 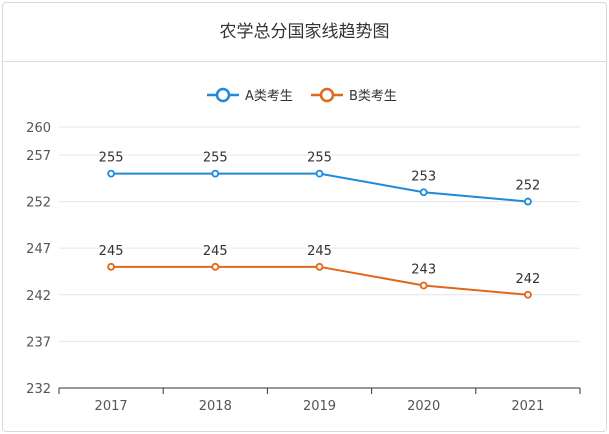 What do you see at coordinates (38, 389) in the screenshot?
I see `y-tick-label: 232` at bounding box center [38, 389].